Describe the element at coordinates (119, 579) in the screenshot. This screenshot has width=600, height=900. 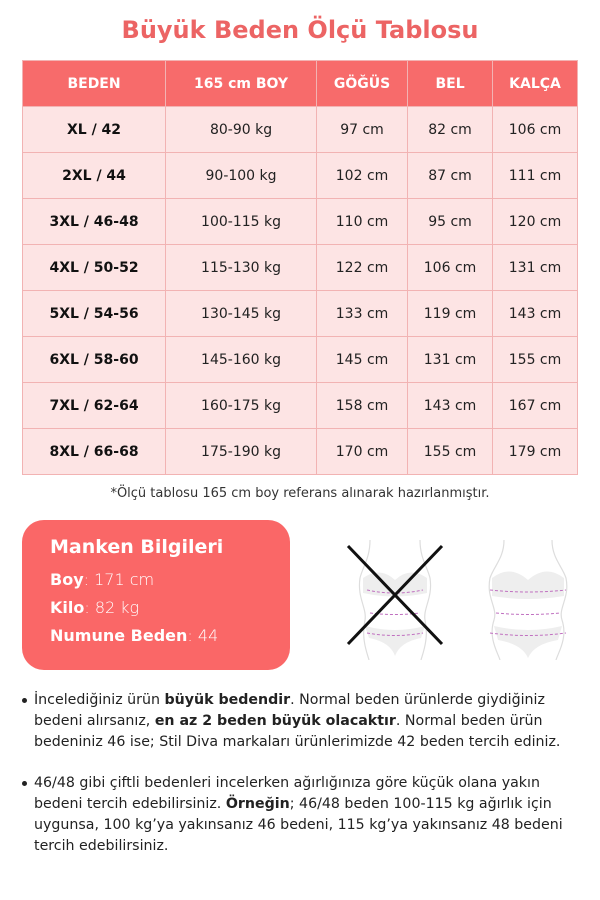
I see `value: : 171 cm` at that location.